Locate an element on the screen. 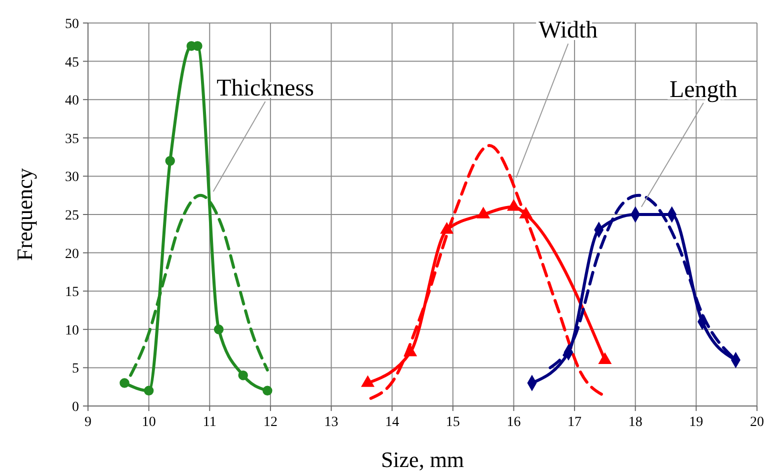 The image size is (771, 475). x-tick-label: 16 is located at coordinates (513, 422).